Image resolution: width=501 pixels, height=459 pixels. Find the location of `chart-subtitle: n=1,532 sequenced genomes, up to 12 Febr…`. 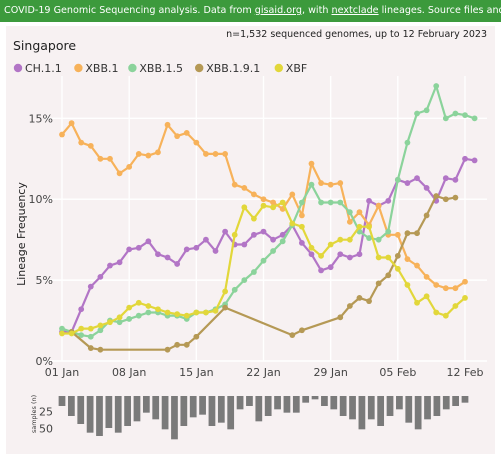

chart-subtitle: n=1,532 sequenced genomes, up to 12 Febr… is located at coordinates (356, 34).